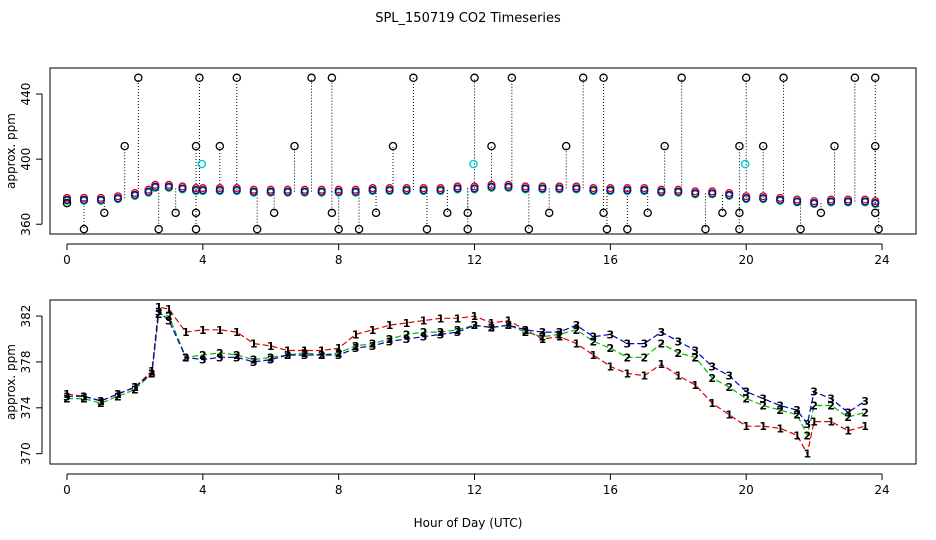 The height and width of the screenshot is (540, 936). What do you see at coordinates (339, 260) in the screenshot?
I see `top-x-tick-label: 8` at bounding box center [339, 260].